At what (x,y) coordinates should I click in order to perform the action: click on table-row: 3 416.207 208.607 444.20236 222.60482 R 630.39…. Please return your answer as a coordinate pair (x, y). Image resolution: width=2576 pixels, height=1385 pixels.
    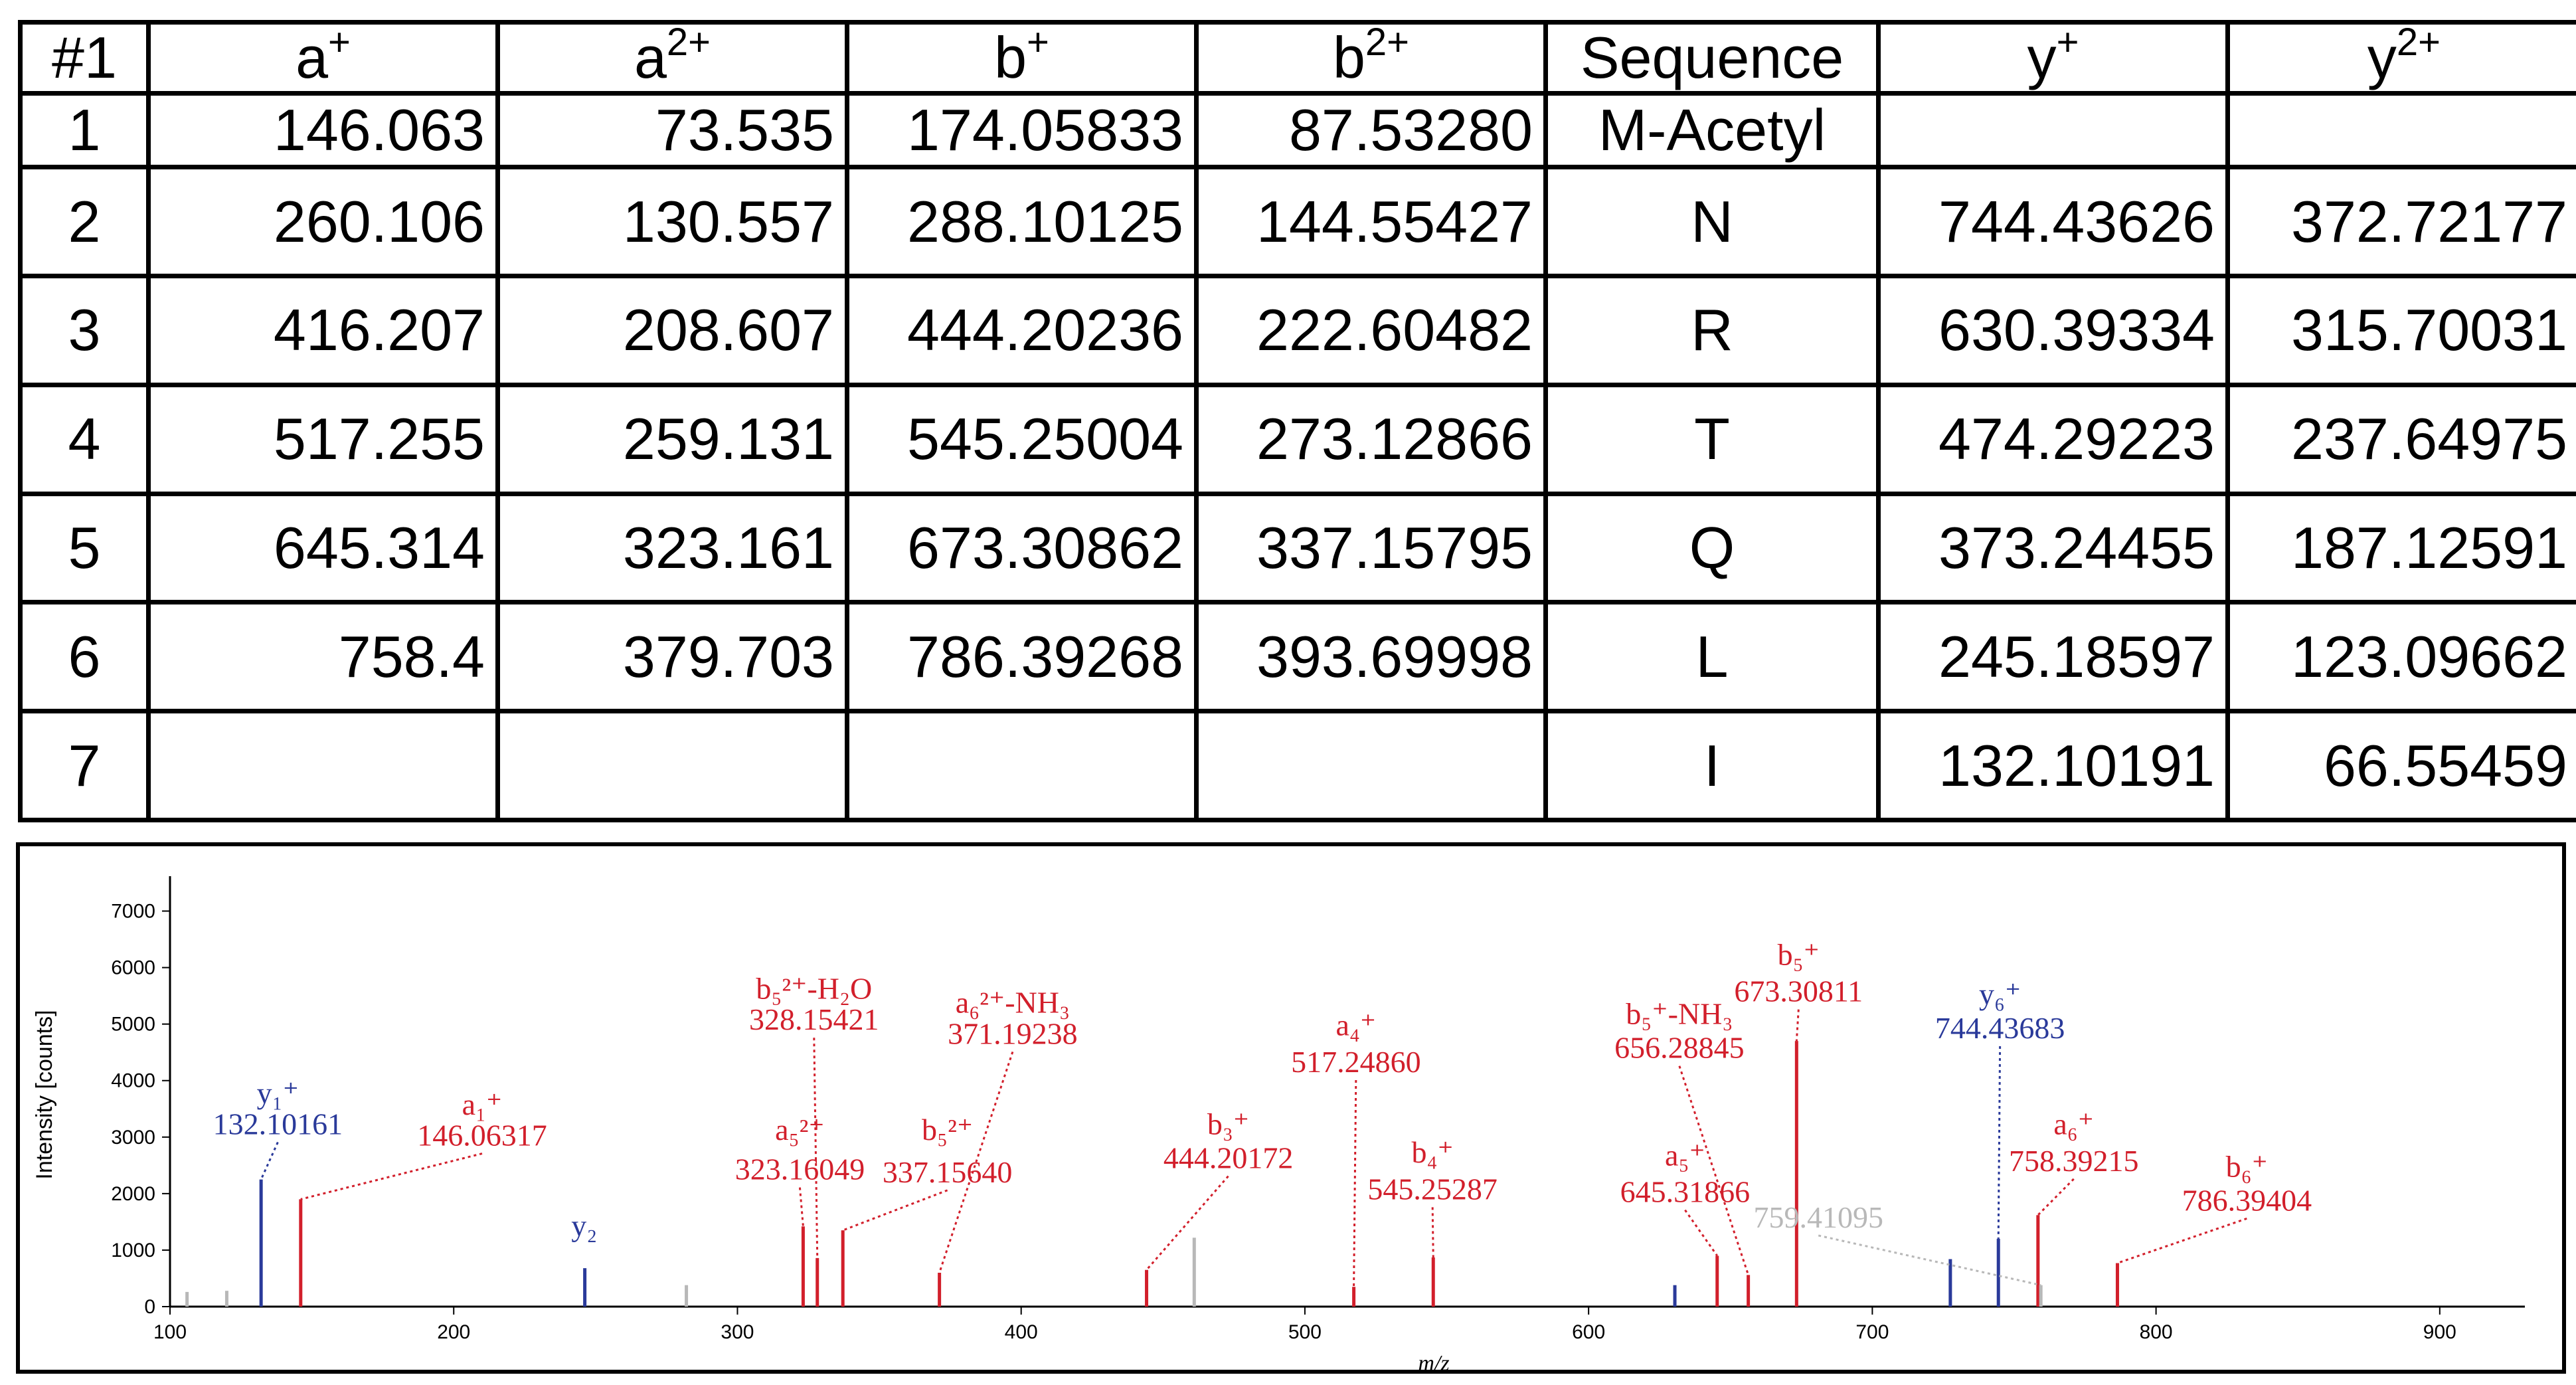
    Looking at the image, I should click on (1297, 330).